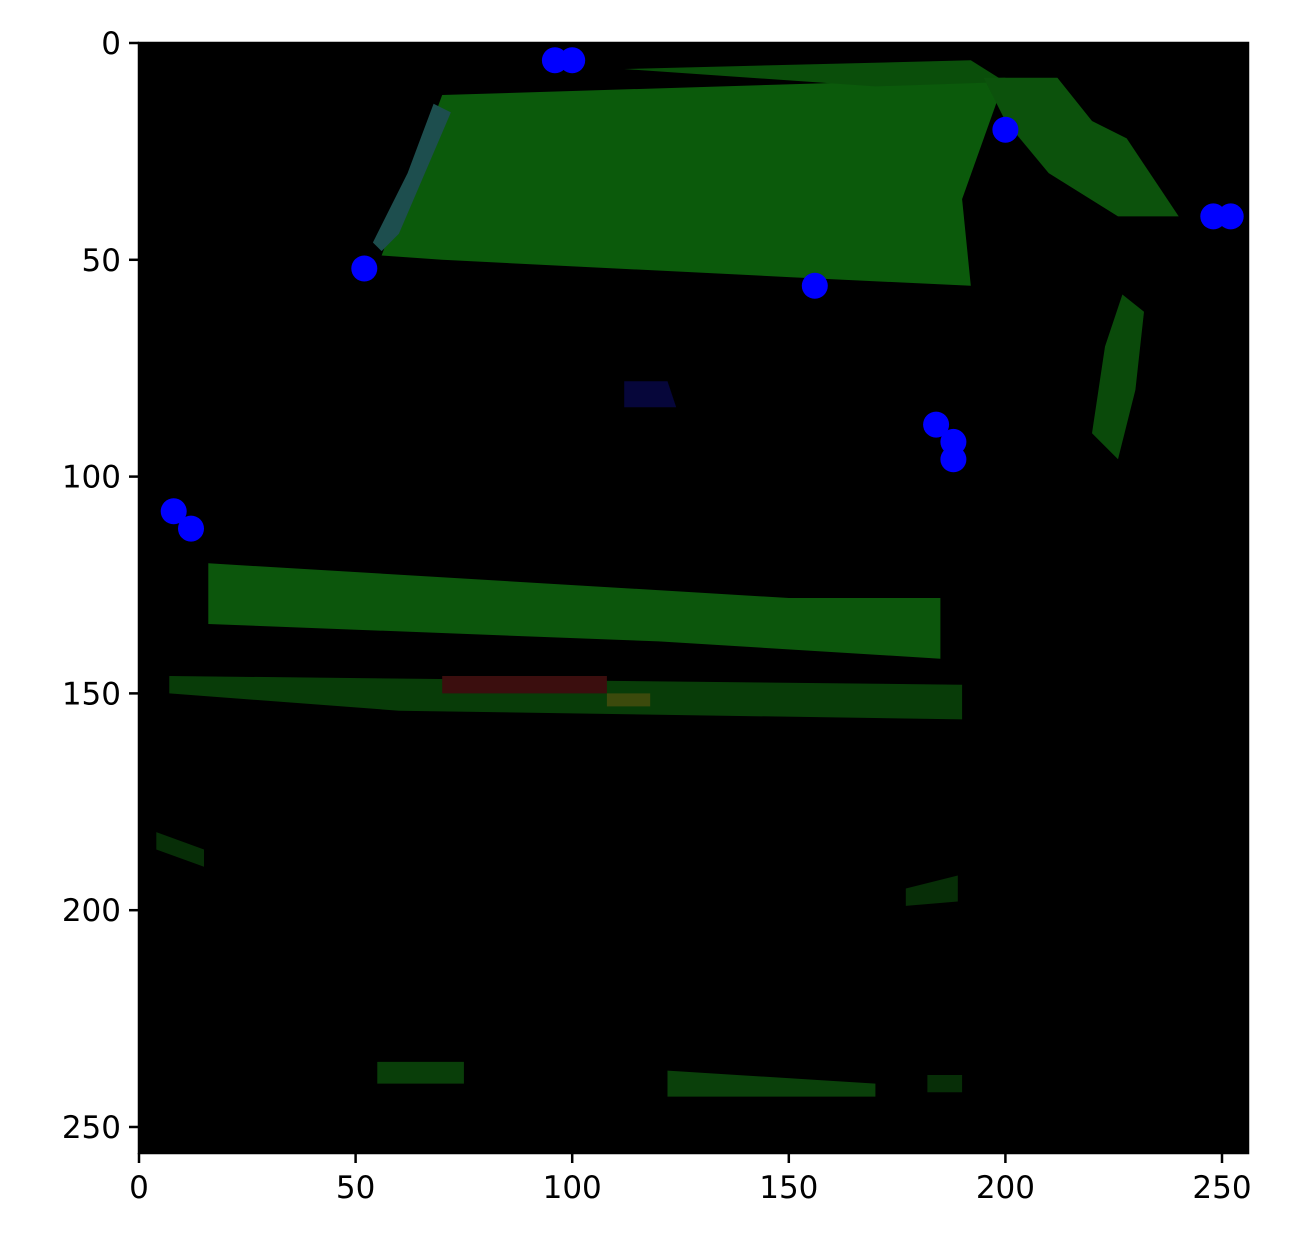 The height and width of the screenshot is (1251, 1293). Describe the element at coordinates (91, 694) in the screenshot. I see `y-tick-label: 150` at that location.